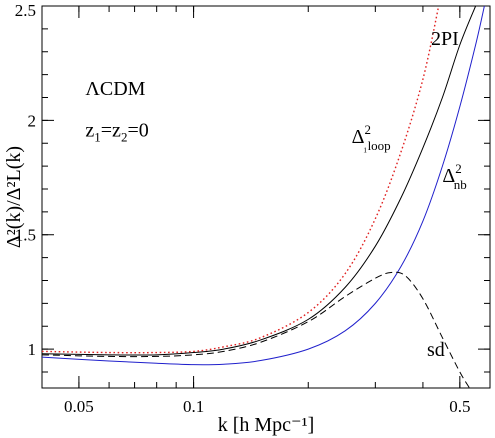  I want to click on x-tick-label: 0.05, so click(79, 406).